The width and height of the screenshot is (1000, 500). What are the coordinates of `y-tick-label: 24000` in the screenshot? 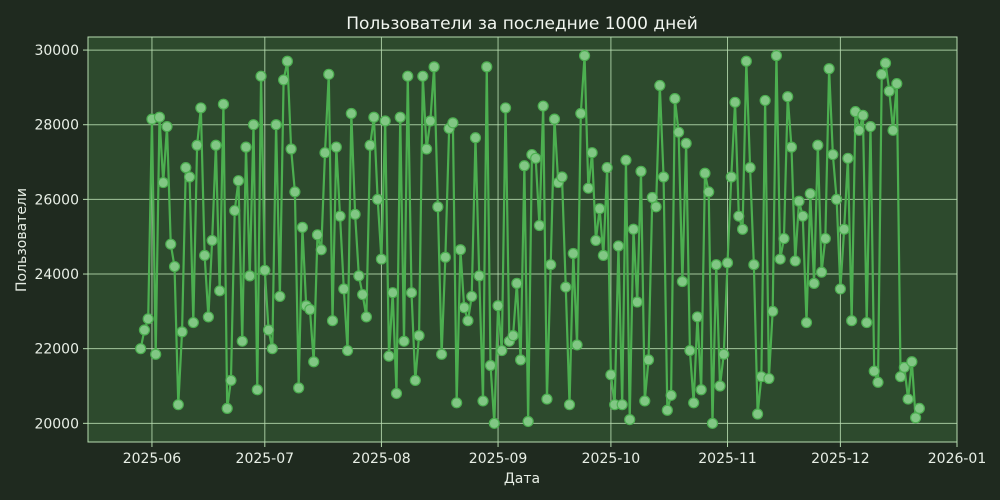 It's located at (56, 275).